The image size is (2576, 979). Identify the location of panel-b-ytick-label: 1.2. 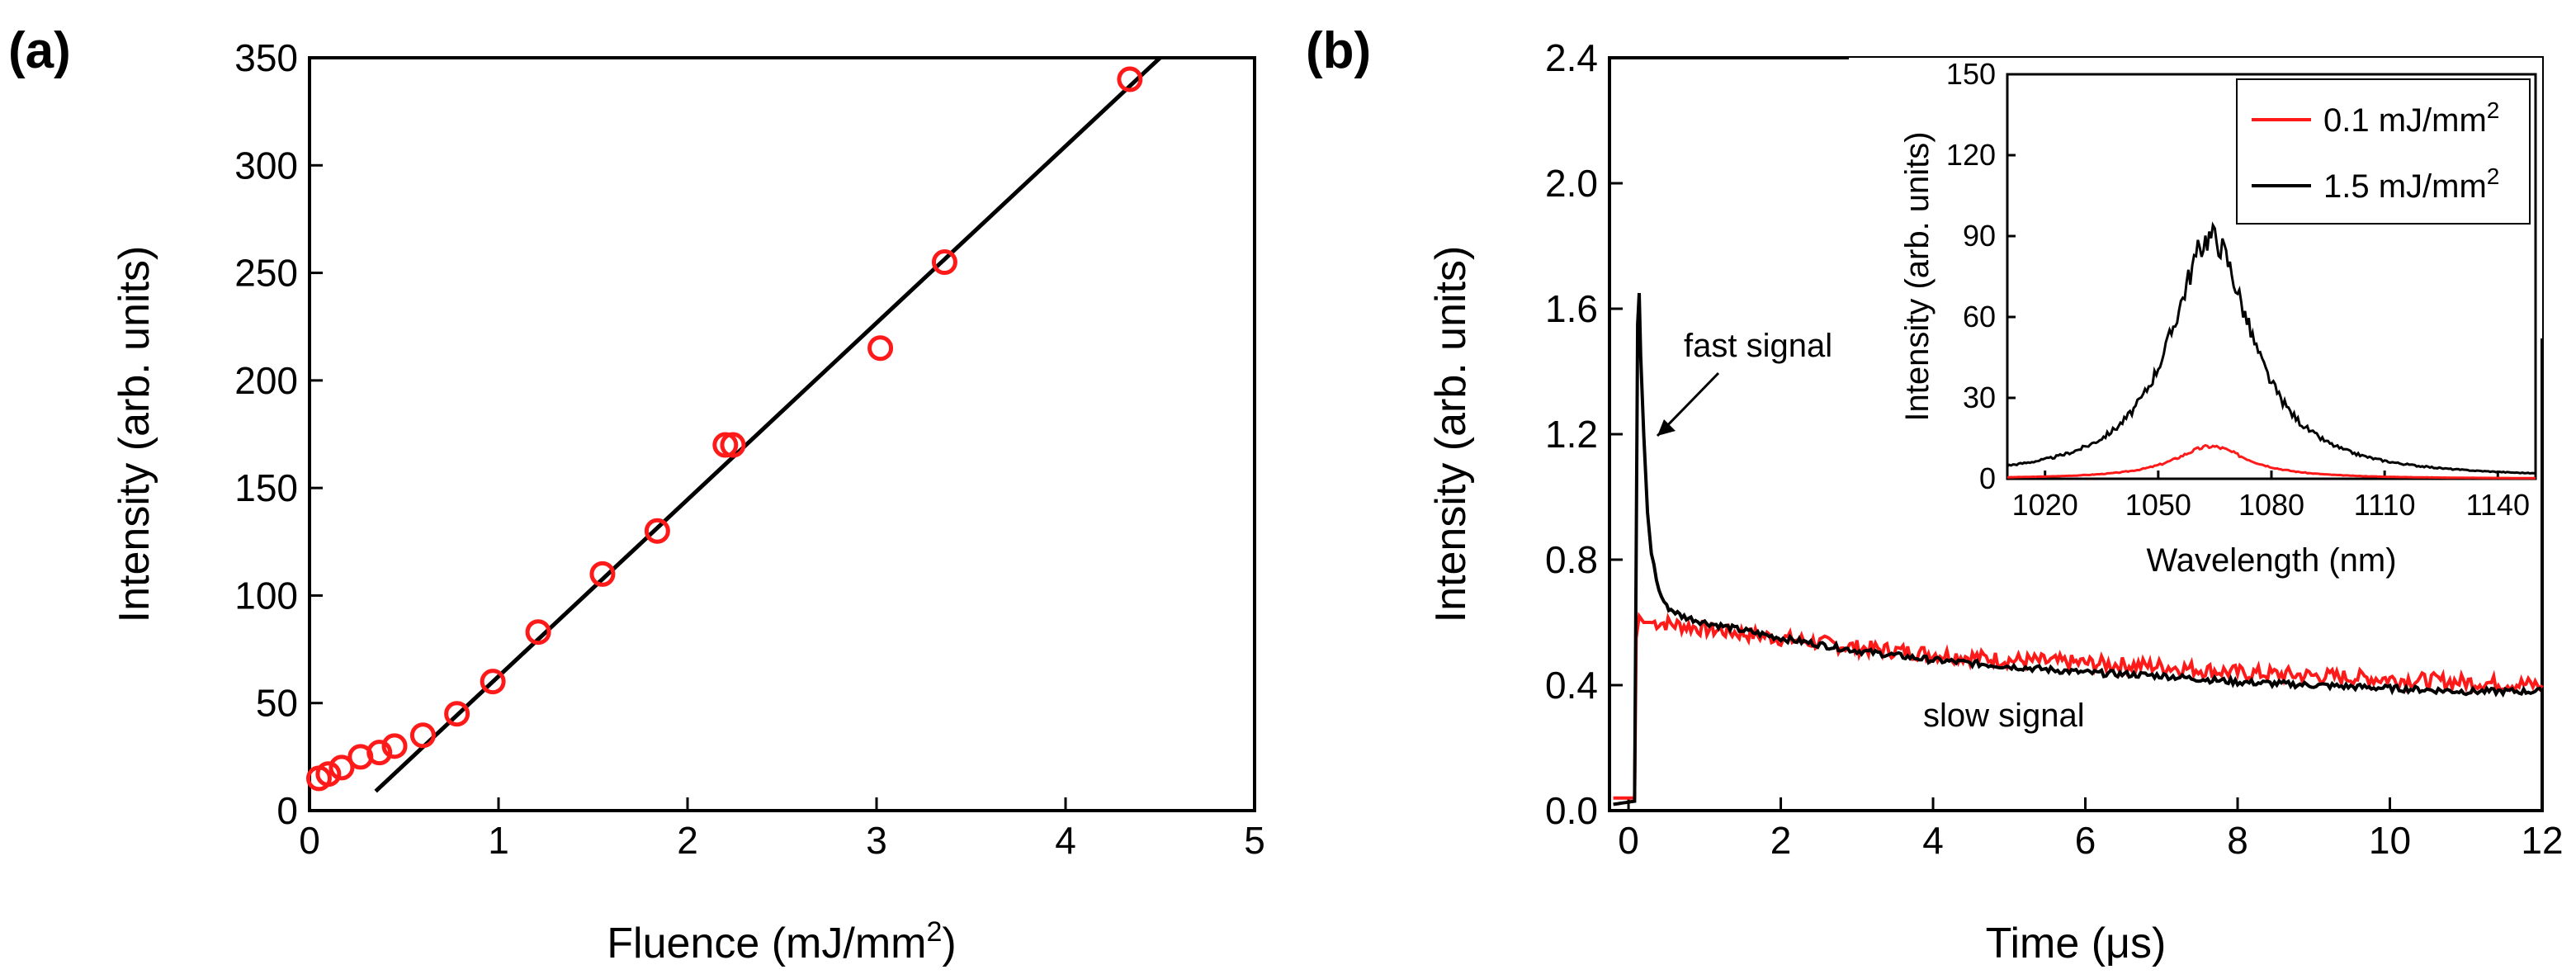
(1571, 434).